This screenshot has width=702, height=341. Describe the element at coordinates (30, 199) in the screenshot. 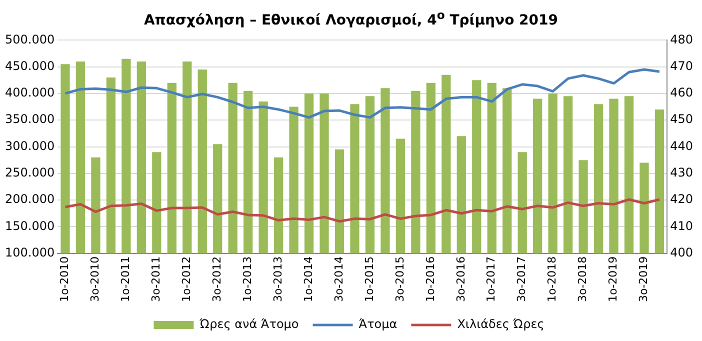

I see `y-tick-label: 200.000` at that location.